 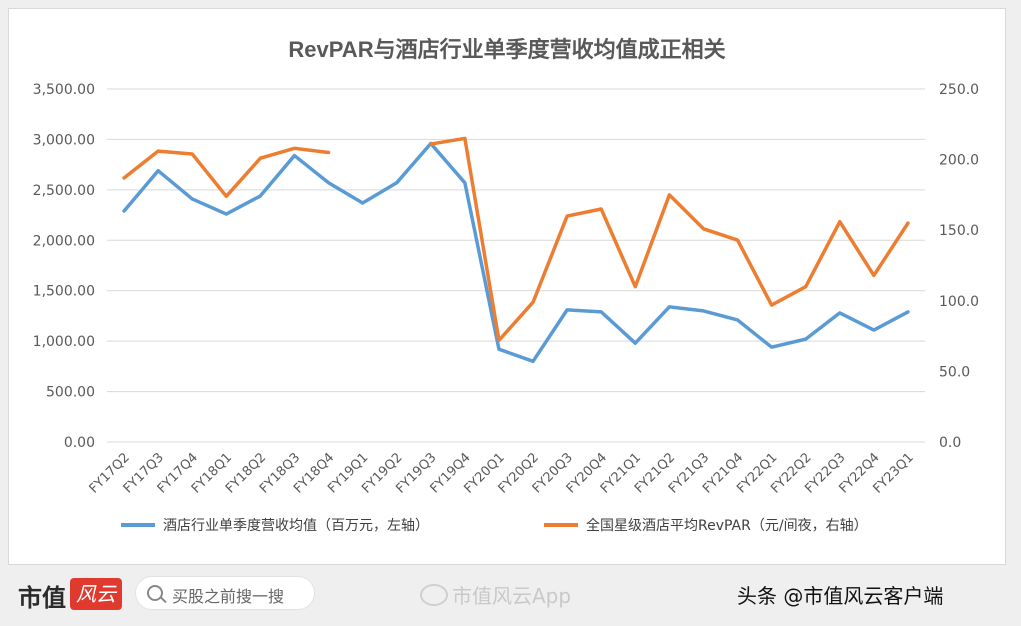 I want to click on right-tick-label: 250.0, so click(x=959, y=90).